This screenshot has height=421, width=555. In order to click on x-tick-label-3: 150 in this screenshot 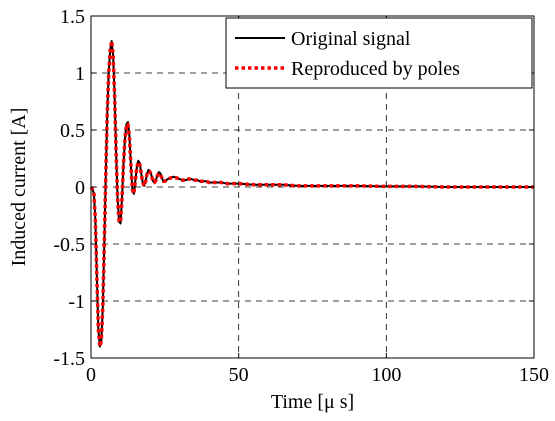, I will do `click(534, 375)`.